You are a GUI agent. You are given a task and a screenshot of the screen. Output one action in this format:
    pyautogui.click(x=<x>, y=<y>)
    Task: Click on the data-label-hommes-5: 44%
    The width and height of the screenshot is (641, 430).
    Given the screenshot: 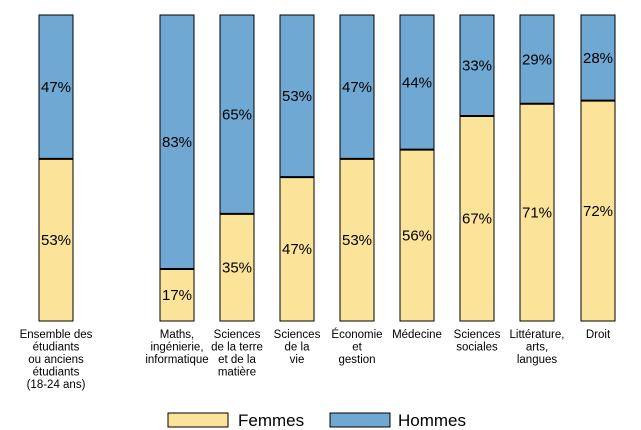 What is the action you would take?
    pyautogui.click(x=417, y=82)
    